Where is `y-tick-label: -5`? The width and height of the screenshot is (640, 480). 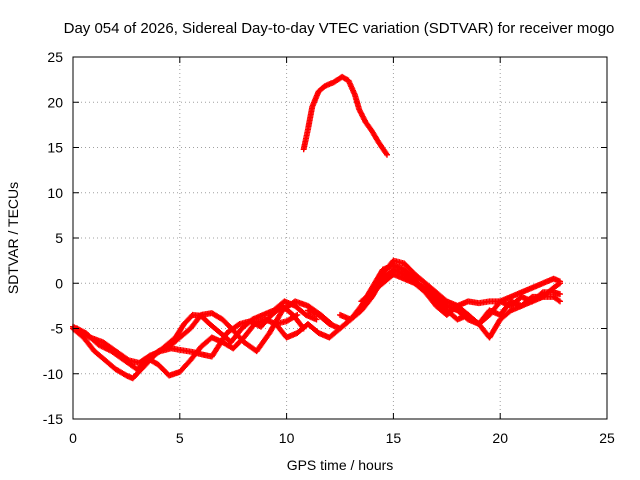
y-tick-label: -5 is located at coordinates (57, 329).